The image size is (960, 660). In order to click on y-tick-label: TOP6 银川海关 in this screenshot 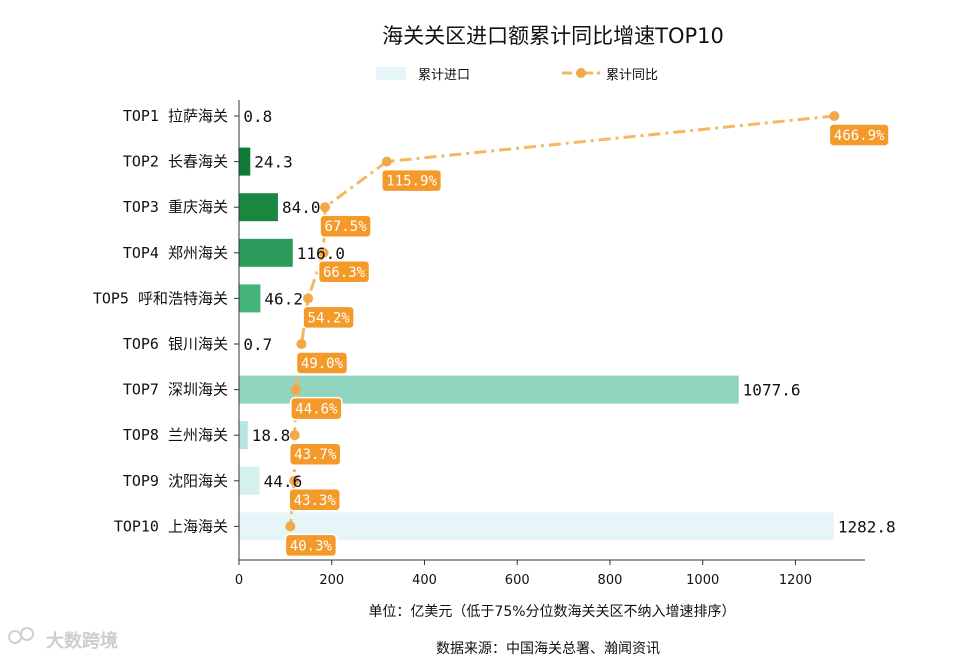, I will do `click(175, 344)`.